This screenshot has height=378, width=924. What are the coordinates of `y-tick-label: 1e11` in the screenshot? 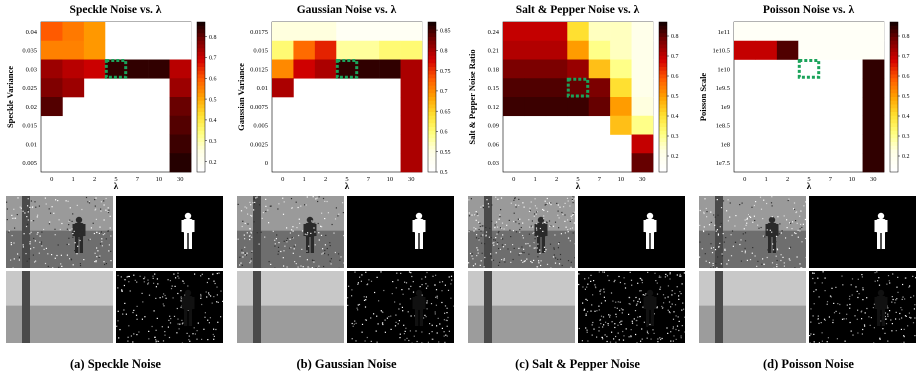 It's located at (724, 32).